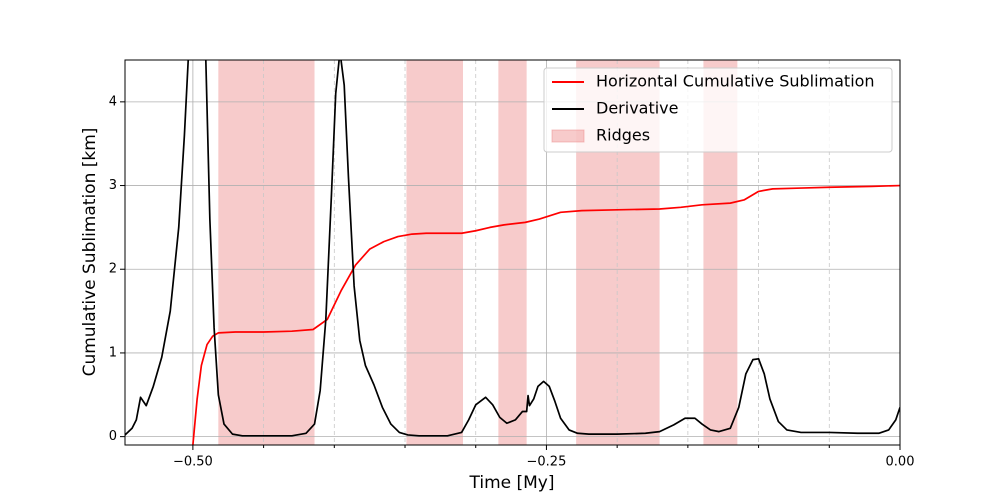 This screenshot has height=500, width=1000. What do you see at coordinates (113, 436) in the screenshot?
I see `y-tick-label: 0` at bounding box center [113, 436].